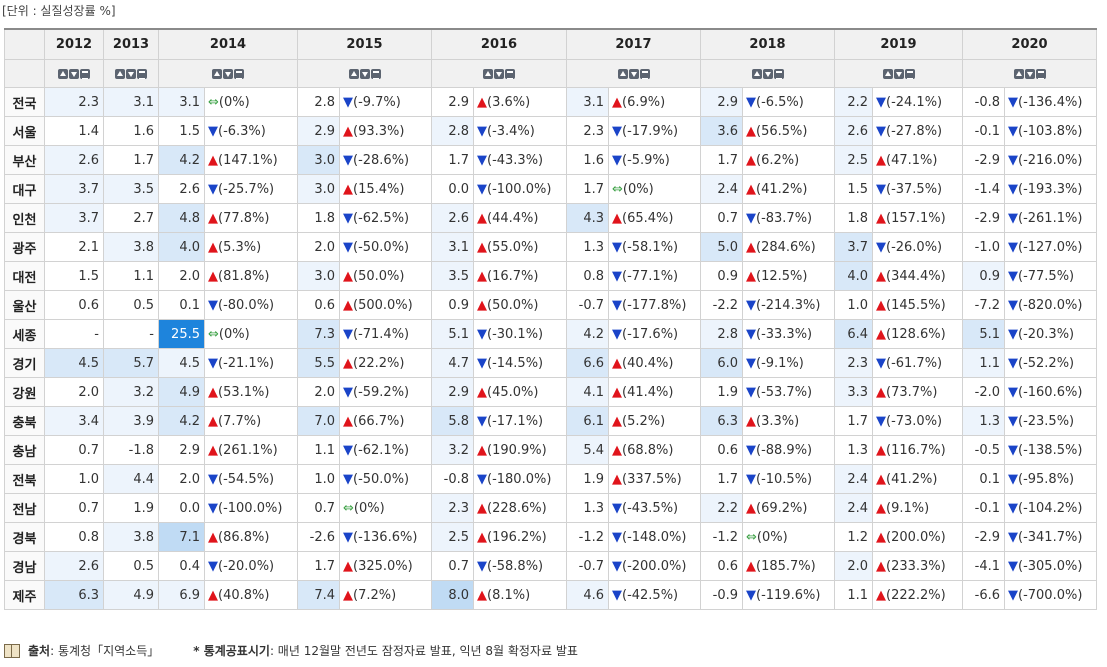 The width and height of the screenshot is (1107, 667). What do you see at coordinates (24, 334) in the screenshot?
I see `region-label: 세종` at bounding box center [24, 334].